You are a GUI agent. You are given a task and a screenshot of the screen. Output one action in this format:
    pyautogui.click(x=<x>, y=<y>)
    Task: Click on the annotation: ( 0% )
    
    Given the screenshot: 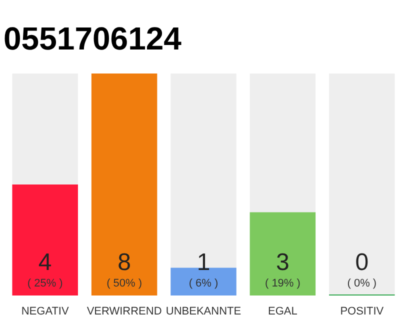 What is the action you would take?
    pyautogui.click(x=362, y=284)
    